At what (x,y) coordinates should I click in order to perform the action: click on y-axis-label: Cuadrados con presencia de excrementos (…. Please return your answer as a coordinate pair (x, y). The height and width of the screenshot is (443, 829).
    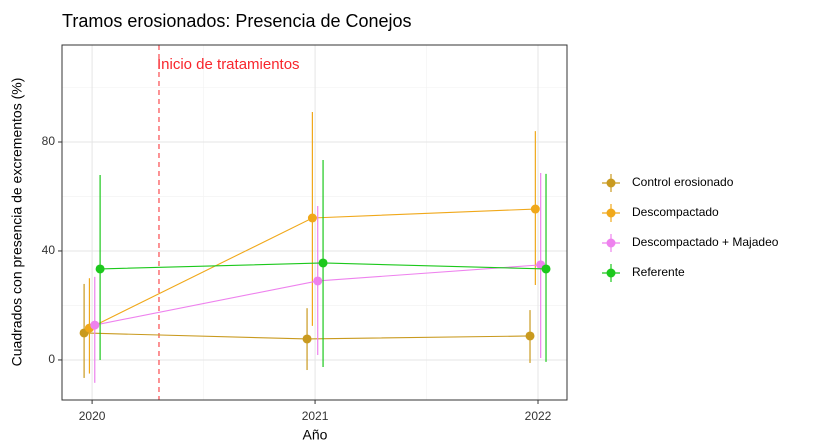
    Looking at the image, I should click on (17, 222).